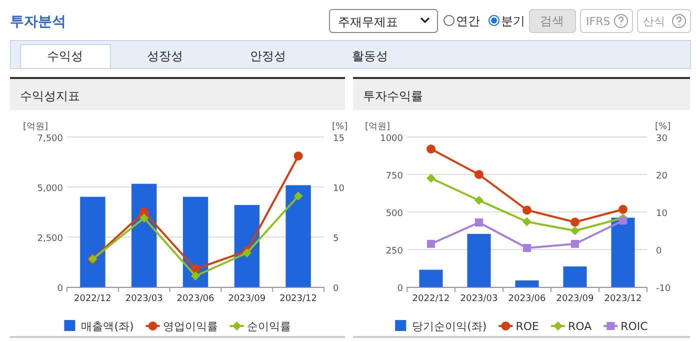 This screenshot has width=697, height=342. I want to click on y-tick-label: 7,500, so click(50, 139).